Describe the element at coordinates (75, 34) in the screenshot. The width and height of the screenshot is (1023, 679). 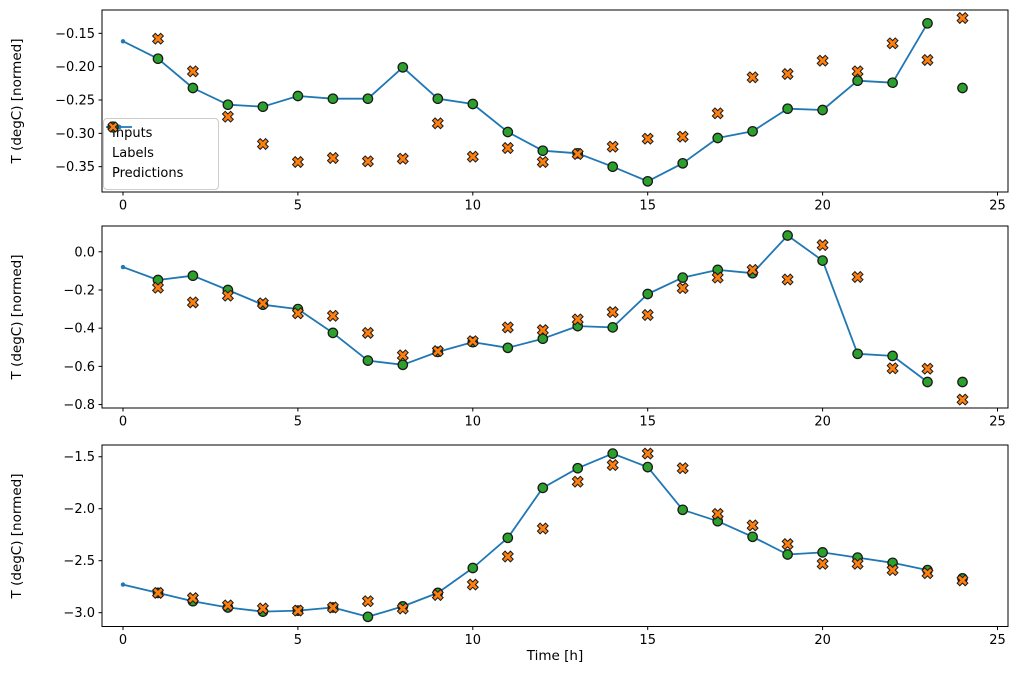
I see `y-tick-label: −0.15` at that location.